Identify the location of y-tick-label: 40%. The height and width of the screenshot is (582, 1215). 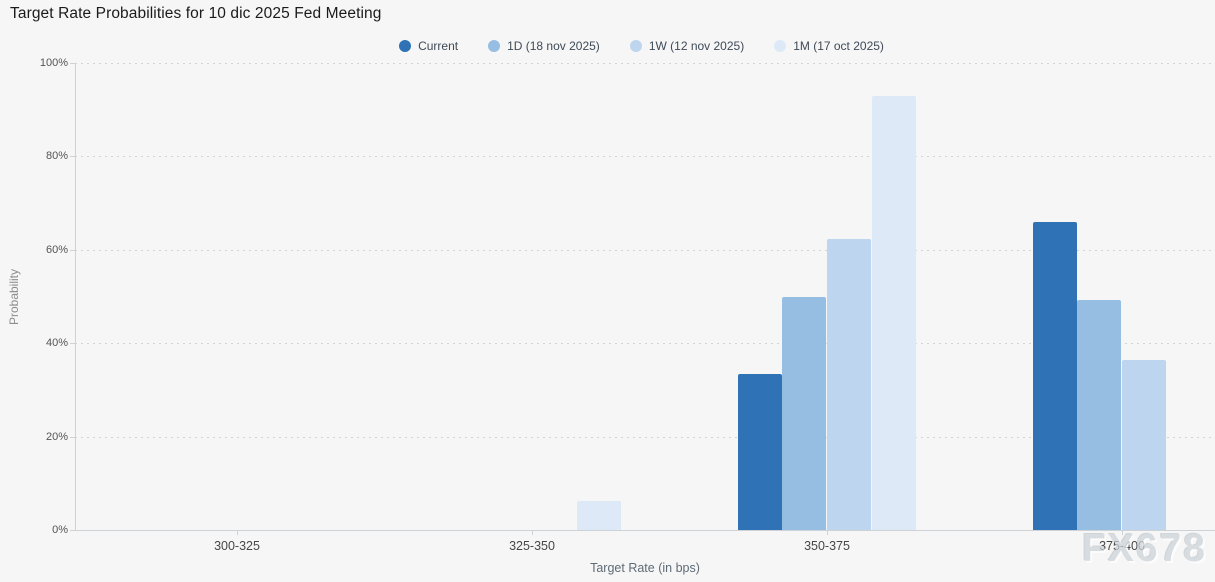
(56, 343).